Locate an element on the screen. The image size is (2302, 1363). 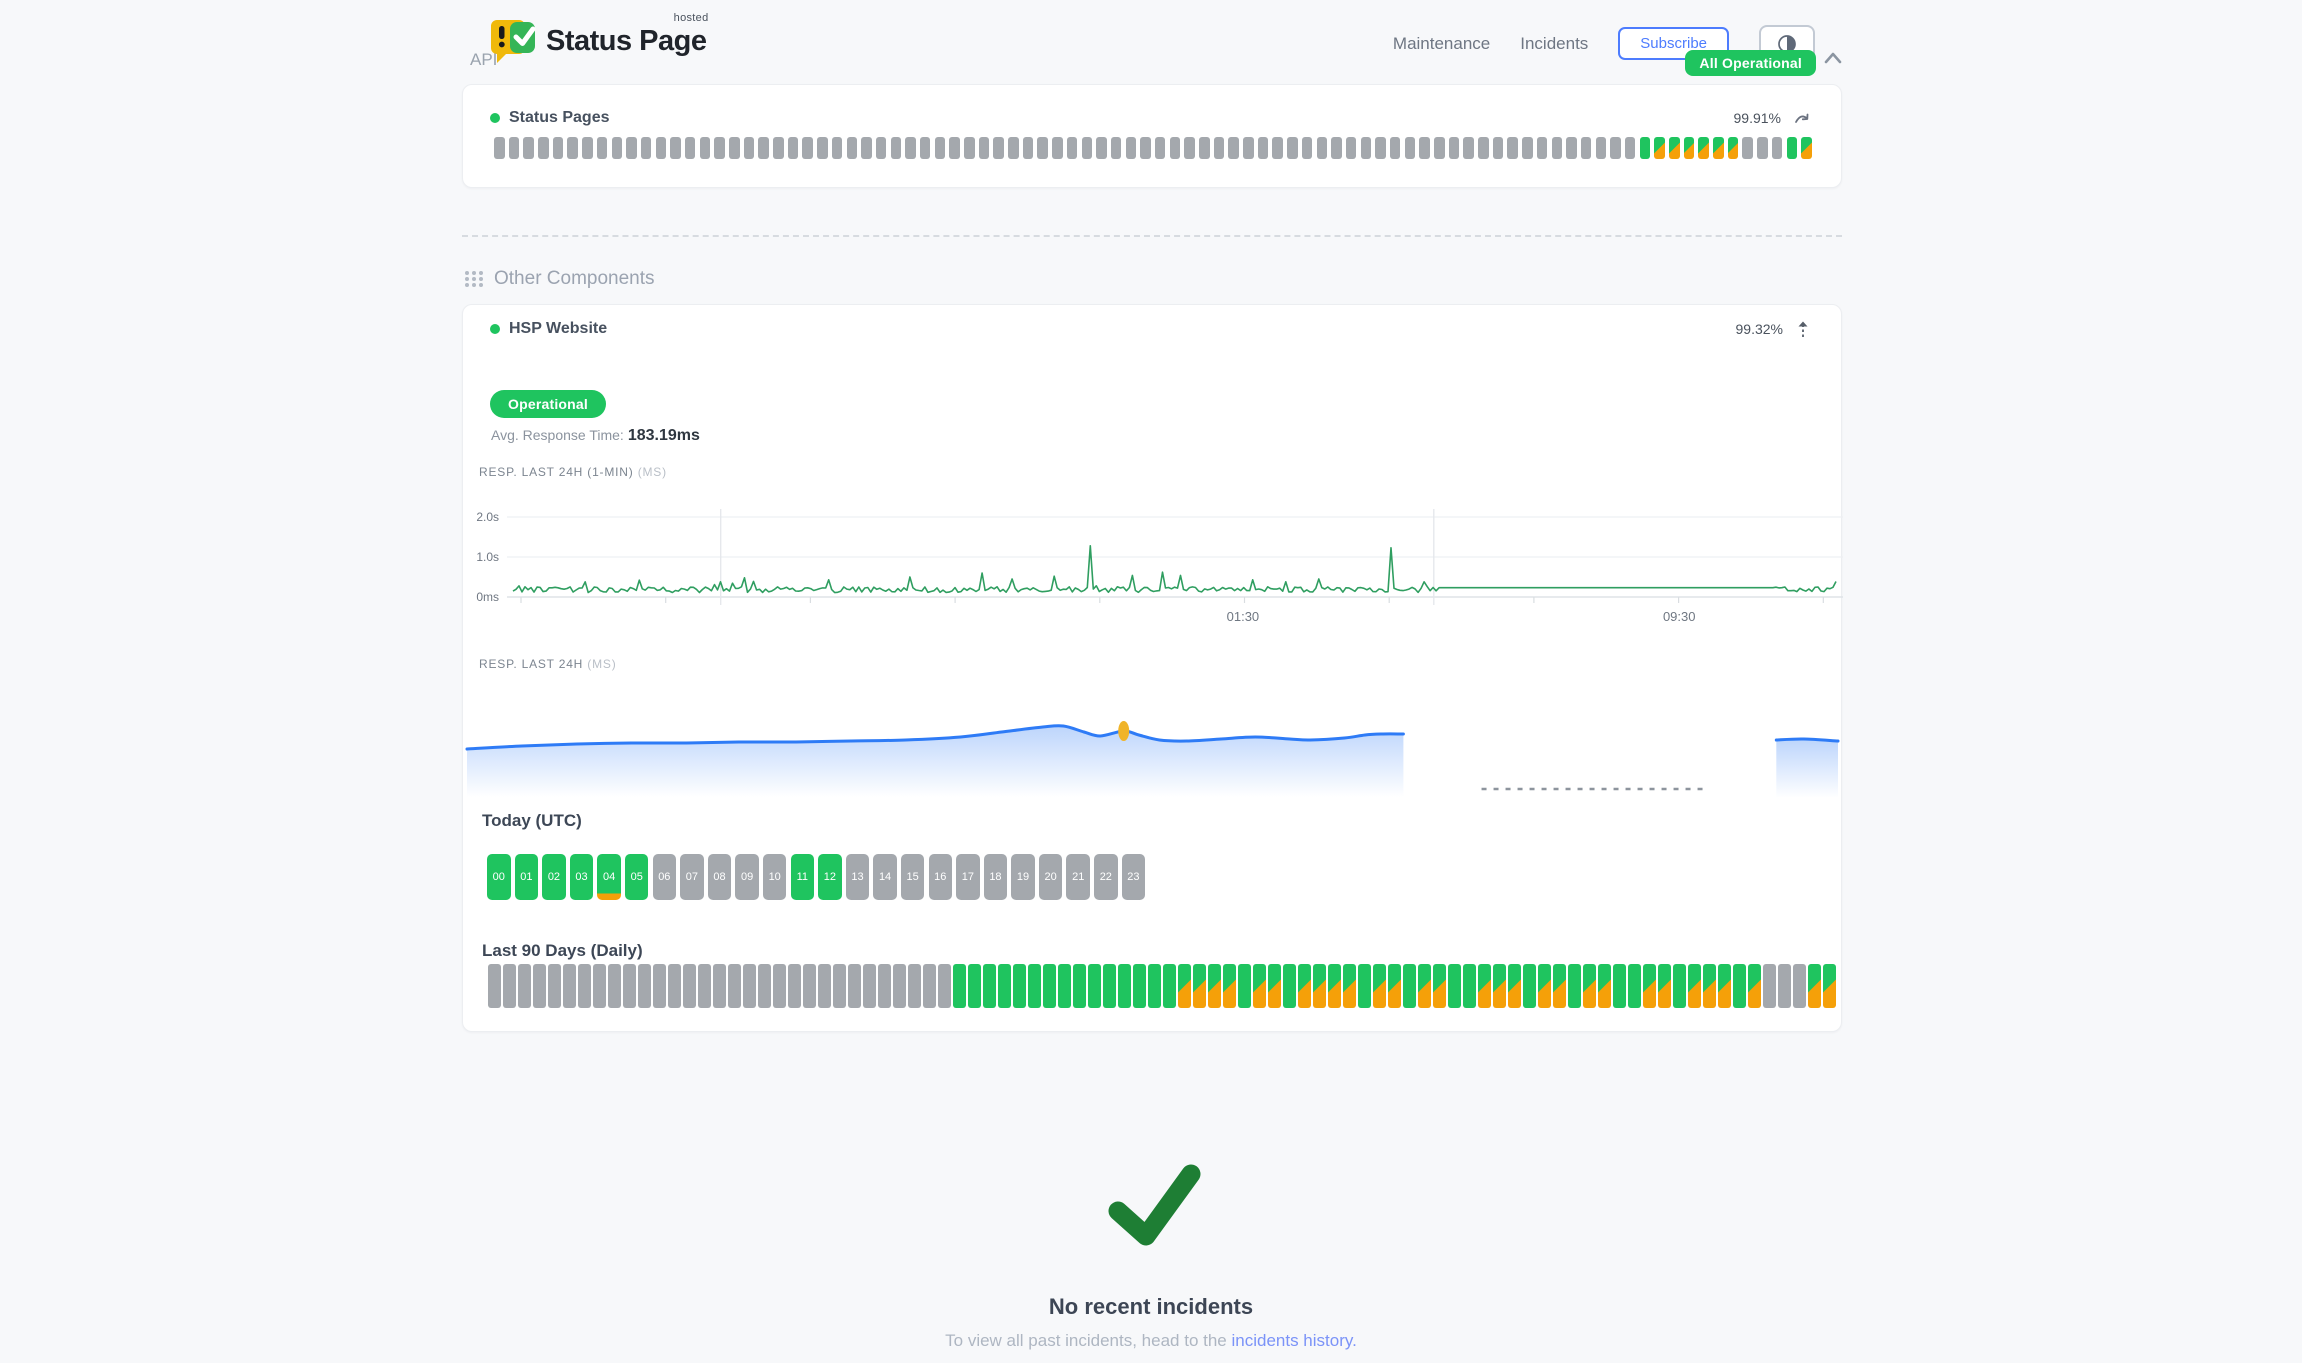
chevron-up-icon is located at coordinates (1833, 58).